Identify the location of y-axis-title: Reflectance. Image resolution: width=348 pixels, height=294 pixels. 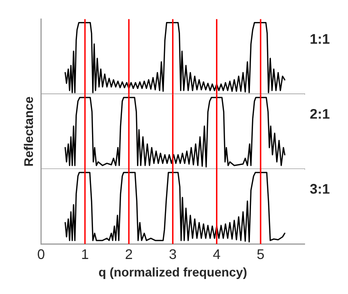
(29, 131).